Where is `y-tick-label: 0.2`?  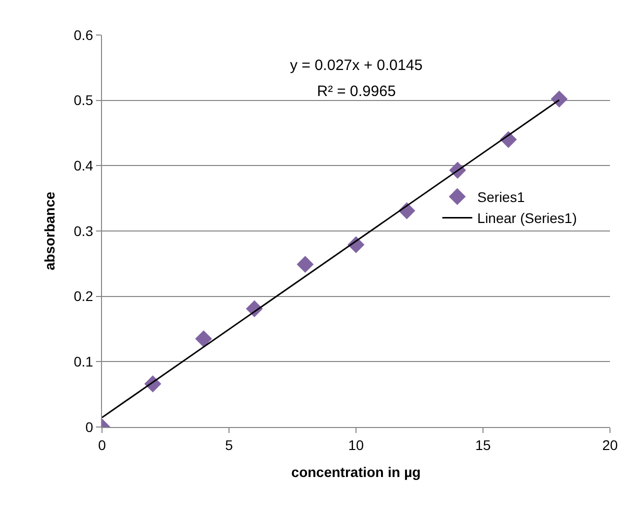
y-tick-label: 0.2 is located at coordinates (84, 296).